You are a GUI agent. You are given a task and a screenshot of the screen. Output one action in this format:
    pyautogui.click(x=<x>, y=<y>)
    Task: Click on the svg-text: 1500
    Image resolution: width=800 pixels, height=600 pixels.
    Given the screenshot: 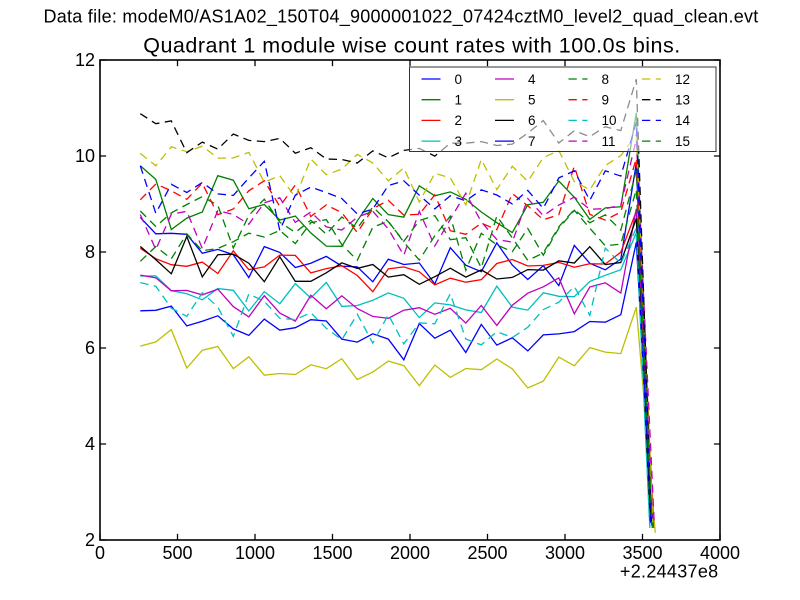 What is the action you would take?
    pyautogui.click(x=332, y=553)
    